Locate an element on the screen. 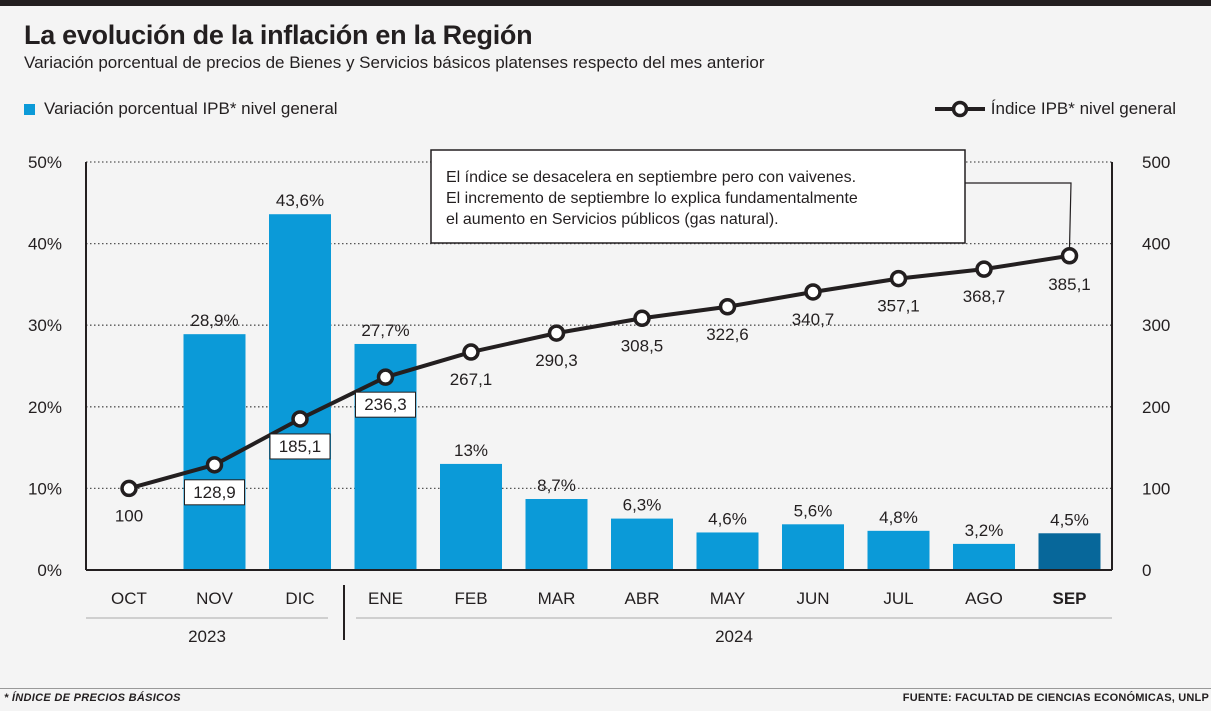 This screenshot has height=711, width=1211. x-axis-tick-label: ABR is located at coordinates (642, 598).